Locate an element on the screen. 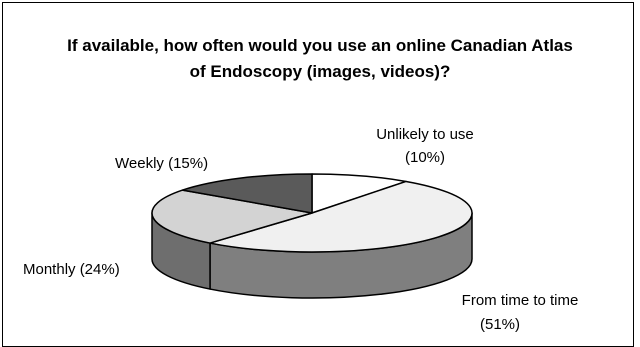  slice-label-unlikely-pct: (10%) is located at coordinates (425, 157).